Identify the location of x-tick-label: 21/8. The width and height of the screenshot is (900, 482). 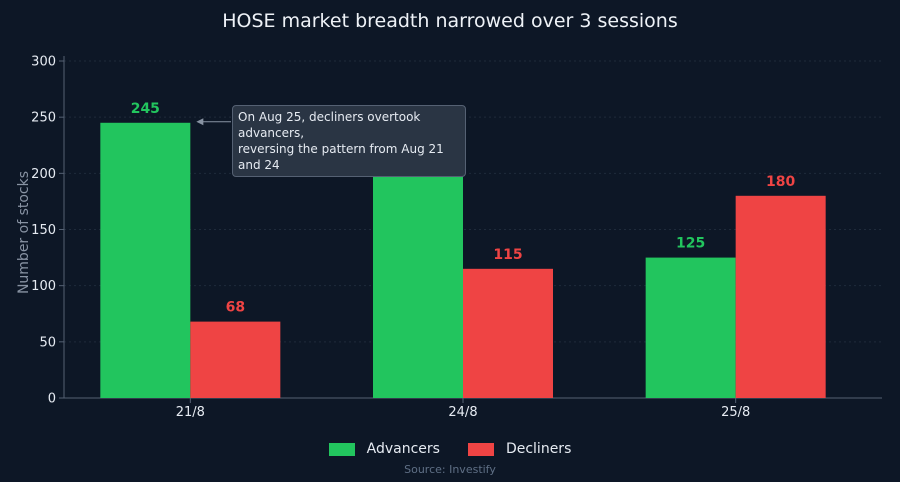
(190, 412).